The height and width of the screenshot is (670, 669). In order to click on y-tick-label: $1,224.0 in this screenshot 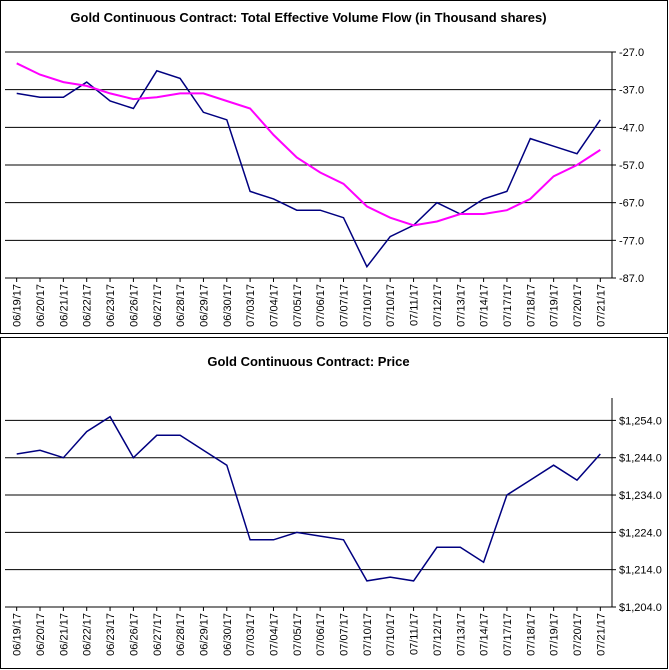, I will do `click(640, 533)`.